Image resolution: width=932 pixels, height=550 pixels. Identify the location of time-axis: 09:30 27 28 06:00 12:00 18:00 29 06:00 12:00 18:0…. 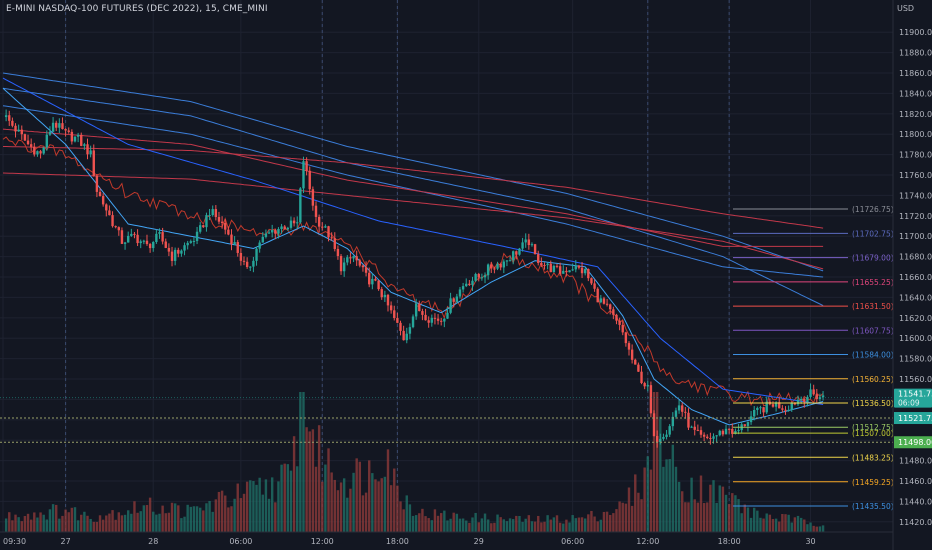
(446, 538).